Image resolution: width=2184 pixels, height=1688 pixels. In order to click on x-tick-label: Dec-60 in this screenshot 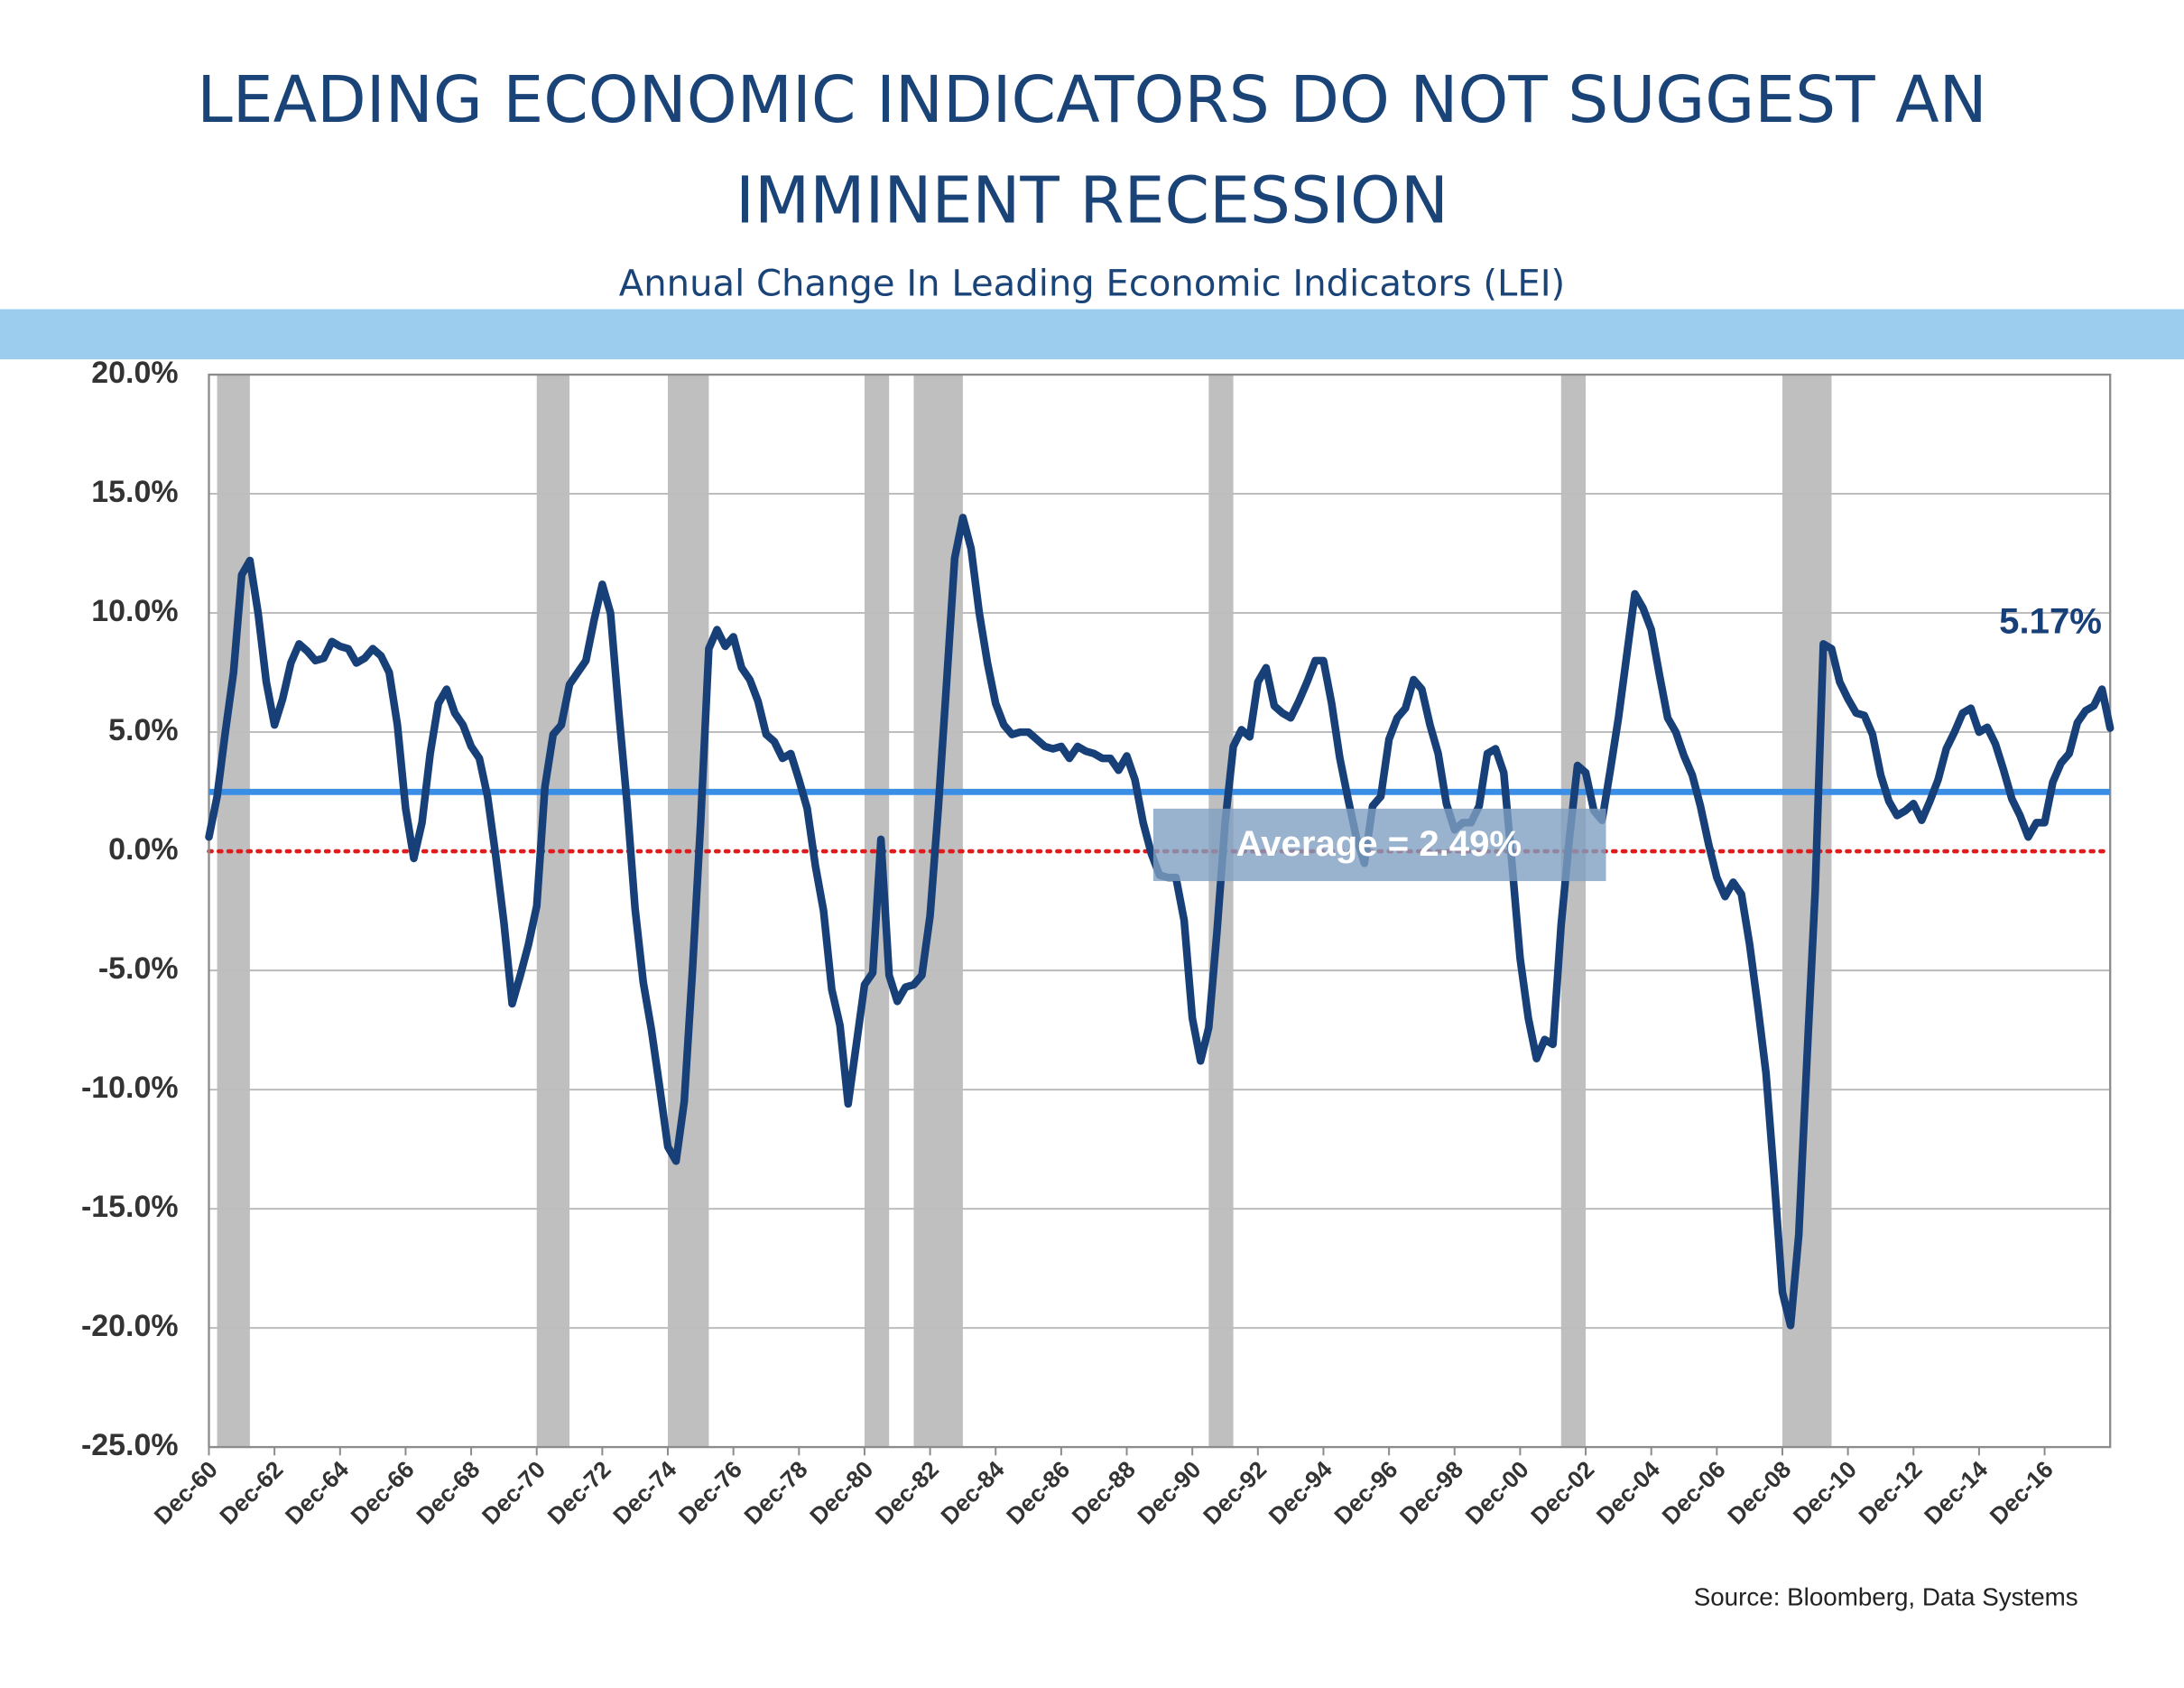, I will do `click(186, 1493)`.